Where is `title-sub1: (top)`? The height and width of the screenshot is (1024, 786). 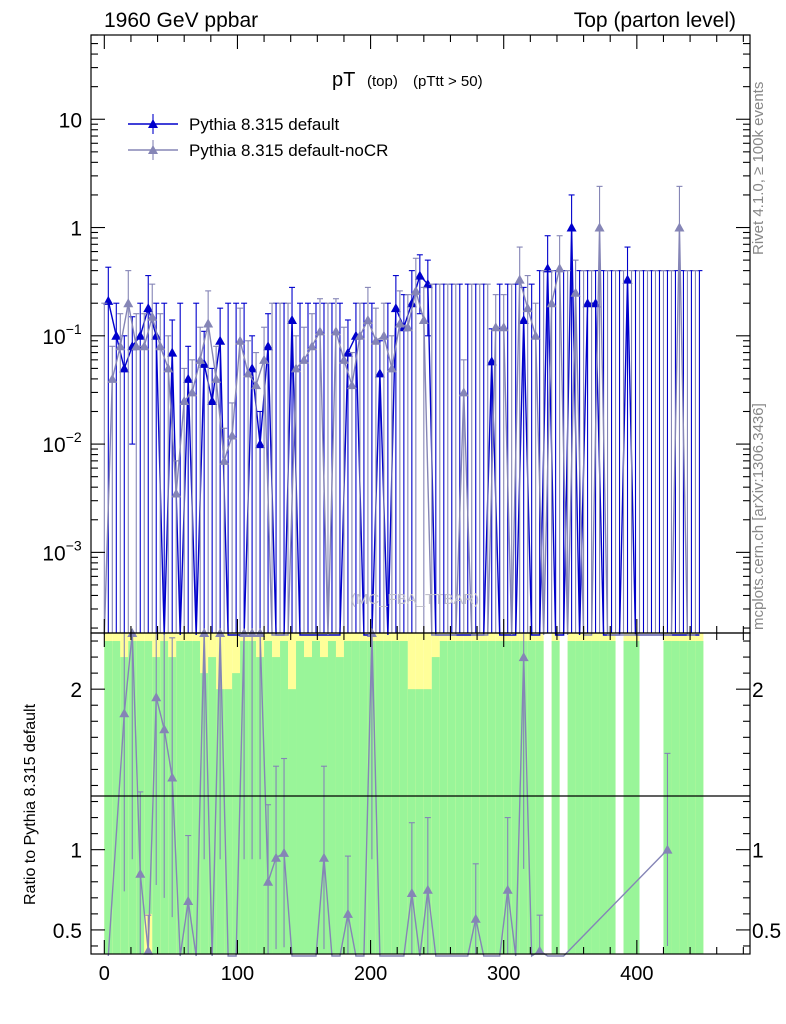
title-sub1: (top) is located at coordinates (382, 81).